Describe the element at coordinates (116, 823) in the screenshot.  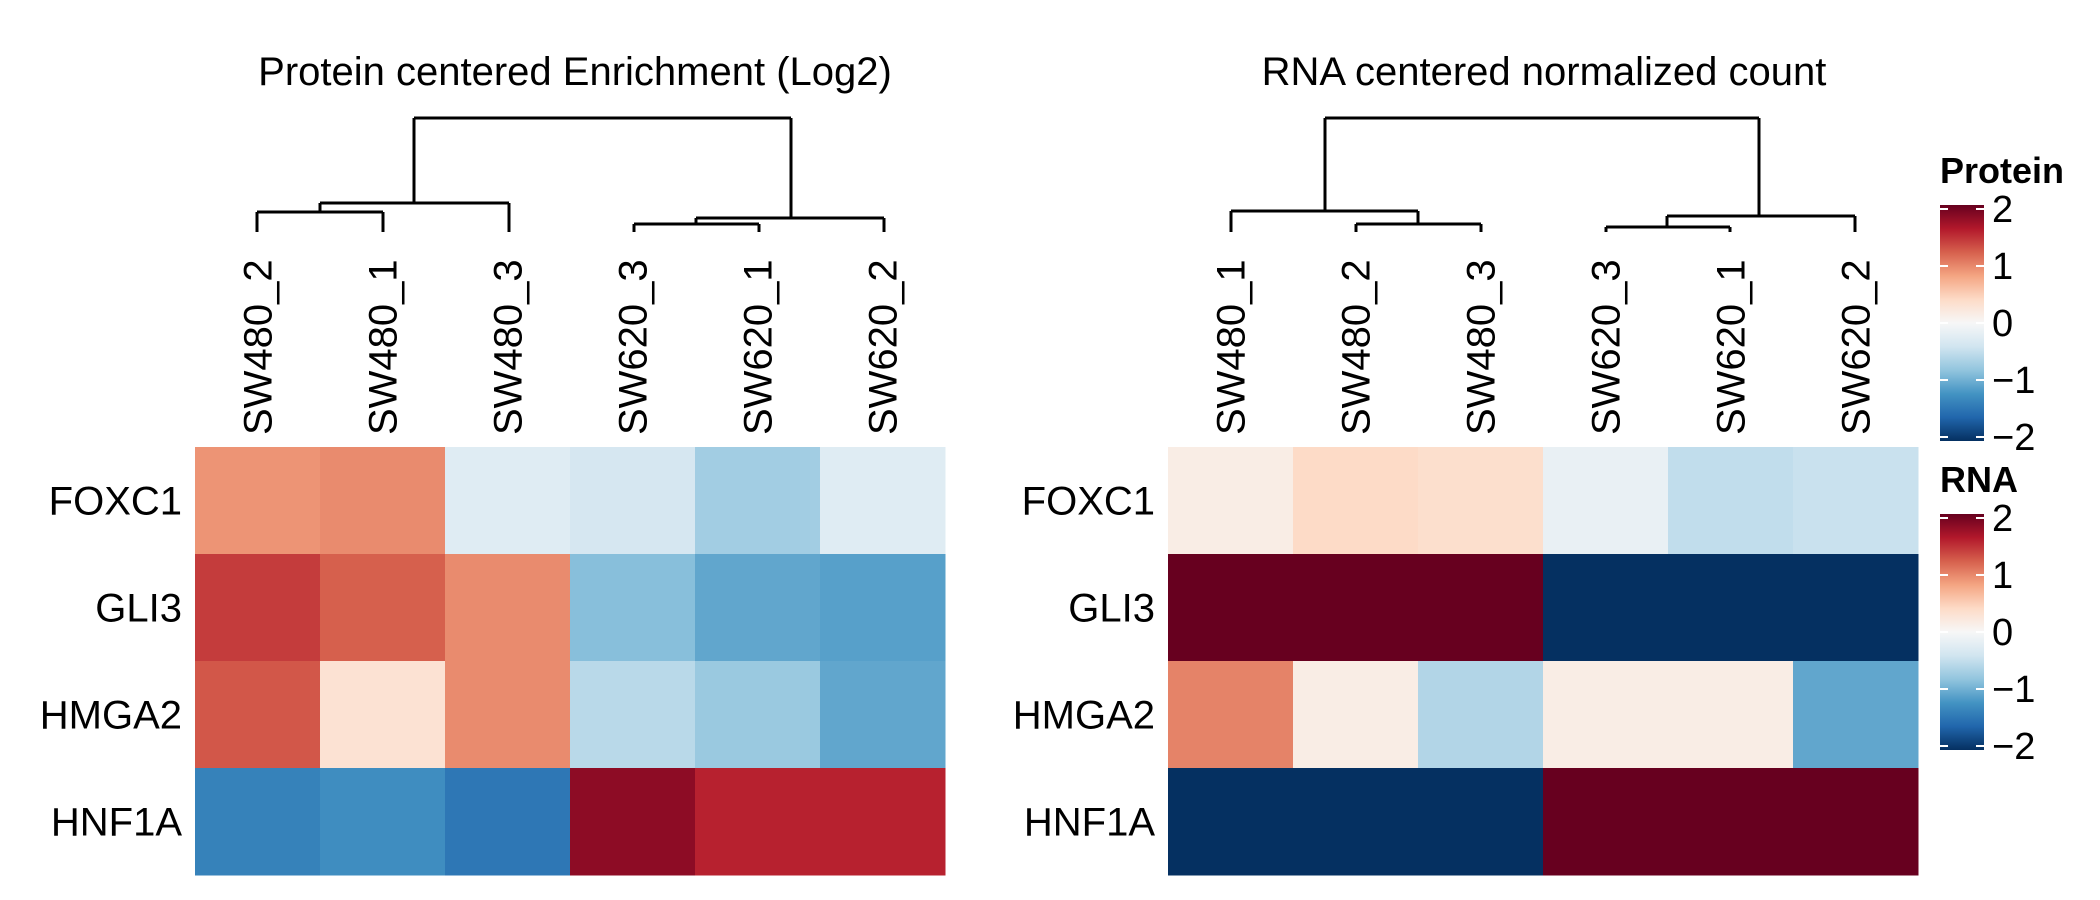
I see `protein-row-label-hnf1a: HNF1A` at that location.